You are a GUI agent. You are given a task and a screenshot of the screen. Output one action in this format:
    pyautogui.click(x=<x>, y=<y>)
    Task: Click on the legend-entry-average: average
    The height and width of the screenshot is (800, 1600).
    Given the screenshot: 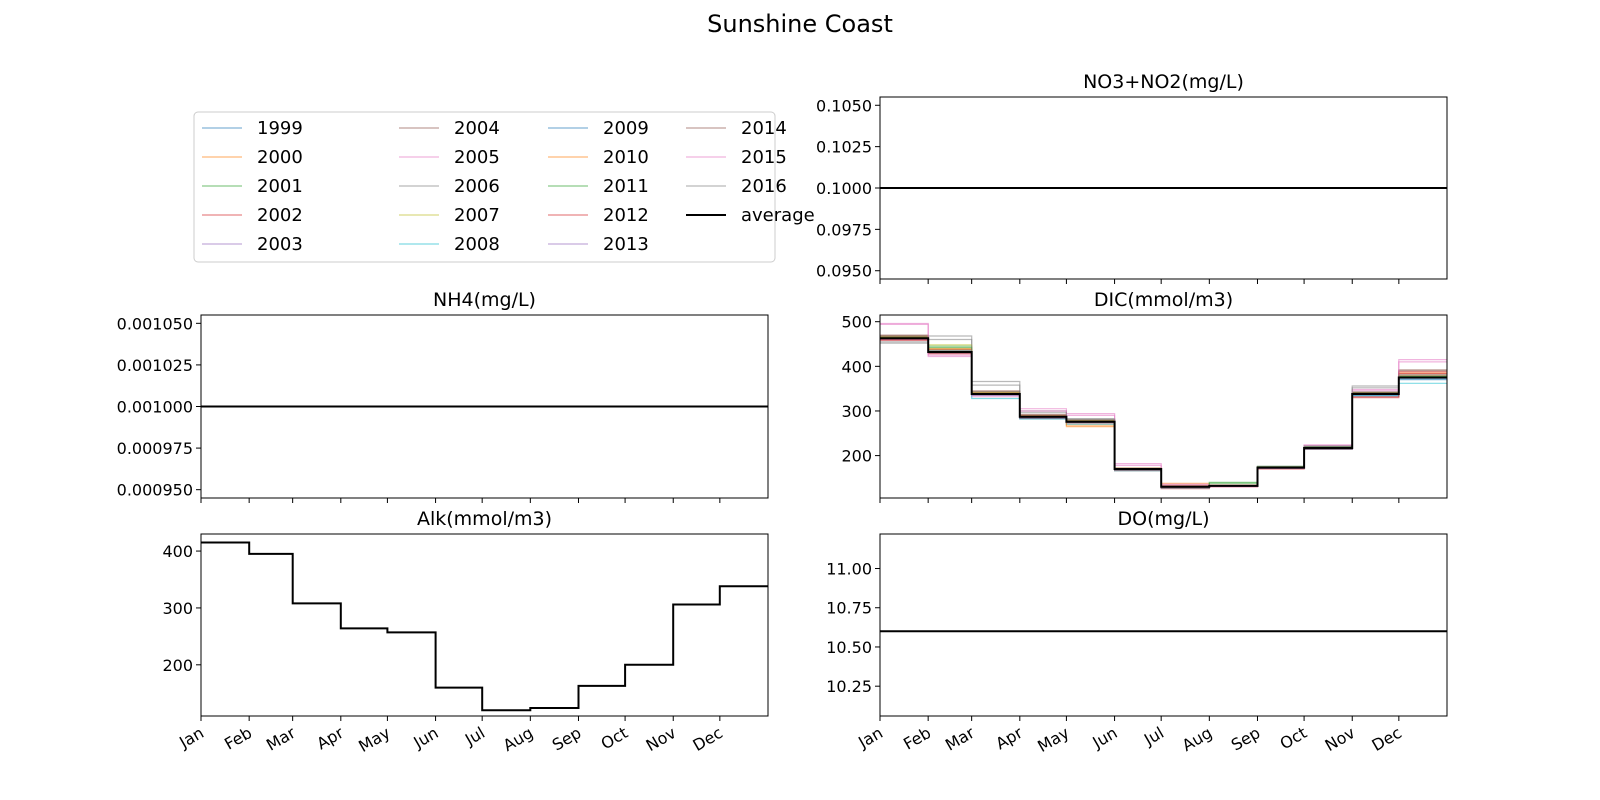 What is the action you would take?
    pyautogui.click(x=778, y=215)
    